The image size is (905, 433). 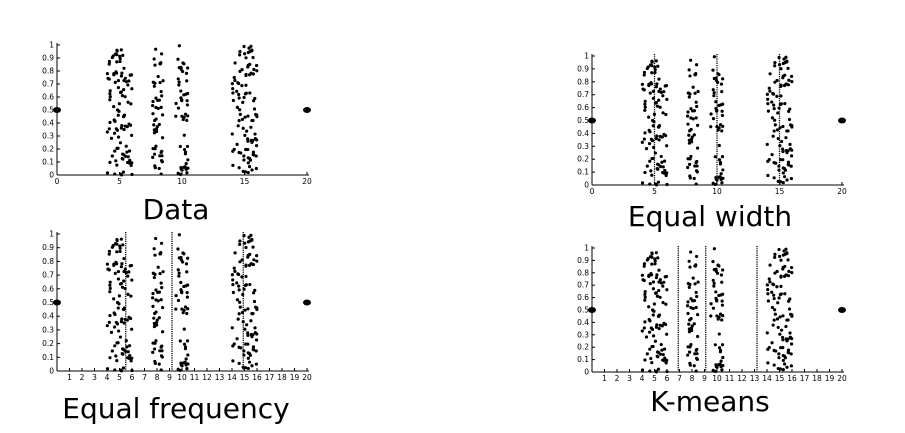 What do you see at coordinates (94, 377) in the screenshot?
I see `x-tick-label: 3` at bounding box center [94, 377].